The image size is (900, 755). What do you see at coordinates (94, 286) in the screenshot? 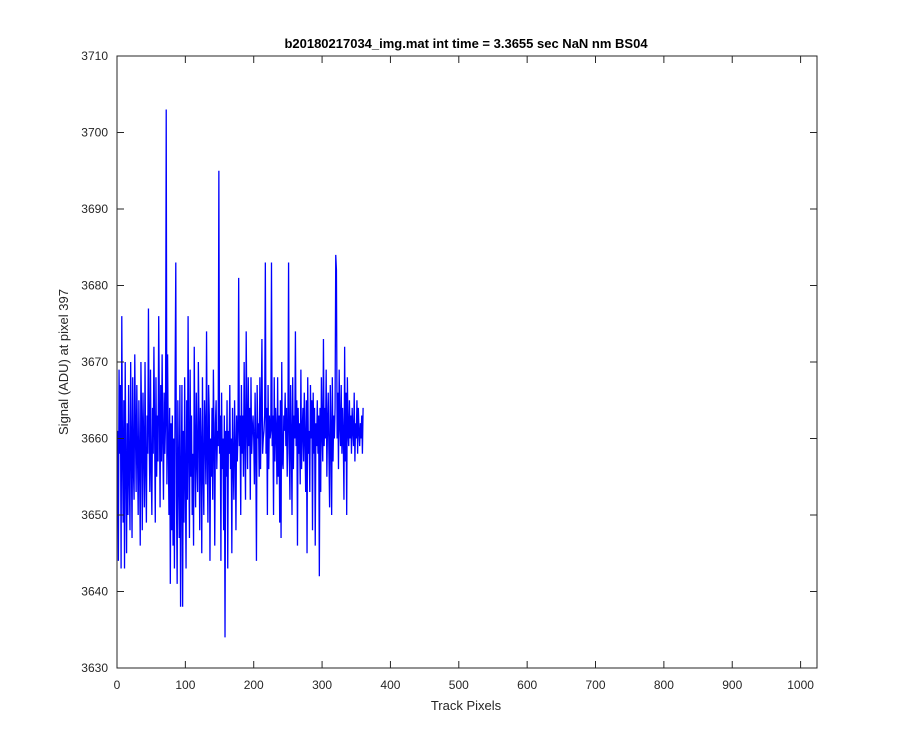
I see `y-tick-label: 3680` at bounding box center [94, 286].